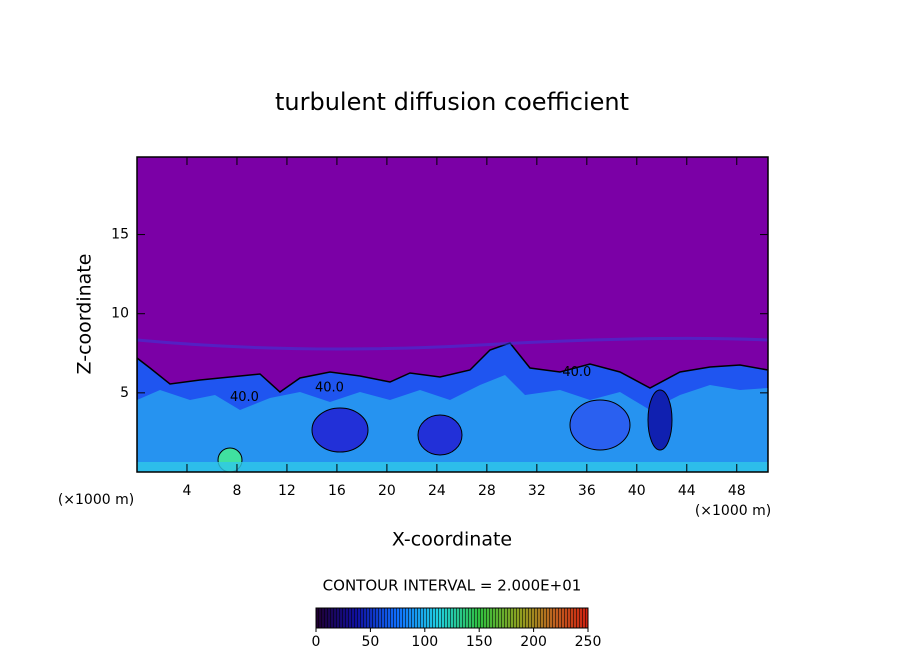 The height and width of the screenshot is (658, 904). I want to click on x-axis-label: X-coordinate, so click(452, 540).